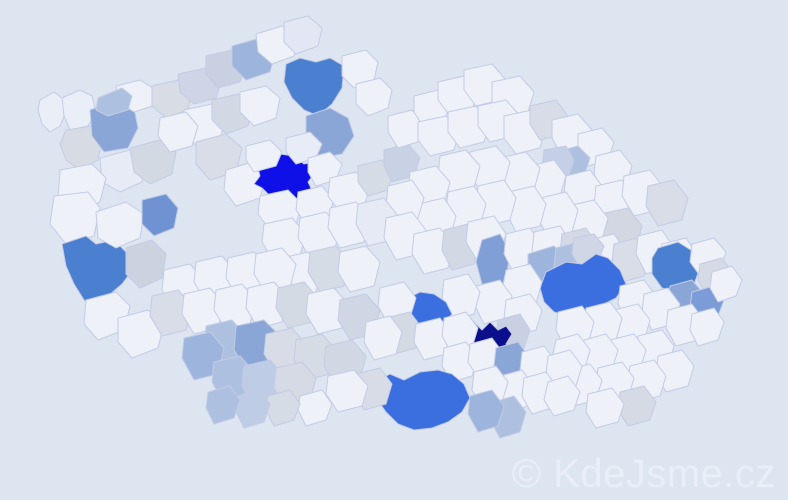 Image resolution: width=788 pixels, height=500 pixels. What do you see at coordinates (643, 474) in the screenshot?
I see `watermark-kdejsme: © KdeJsme.cz` at bounding box center [643, 474].